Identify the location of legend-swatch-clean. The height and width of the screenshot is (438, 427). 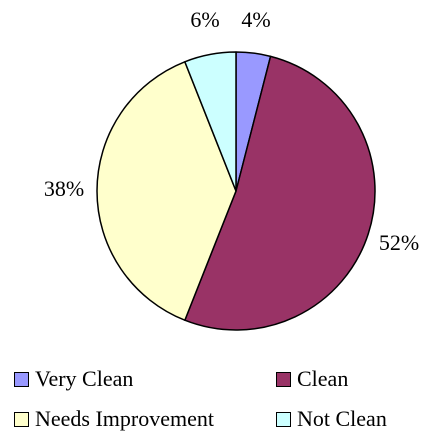
(283, 379).